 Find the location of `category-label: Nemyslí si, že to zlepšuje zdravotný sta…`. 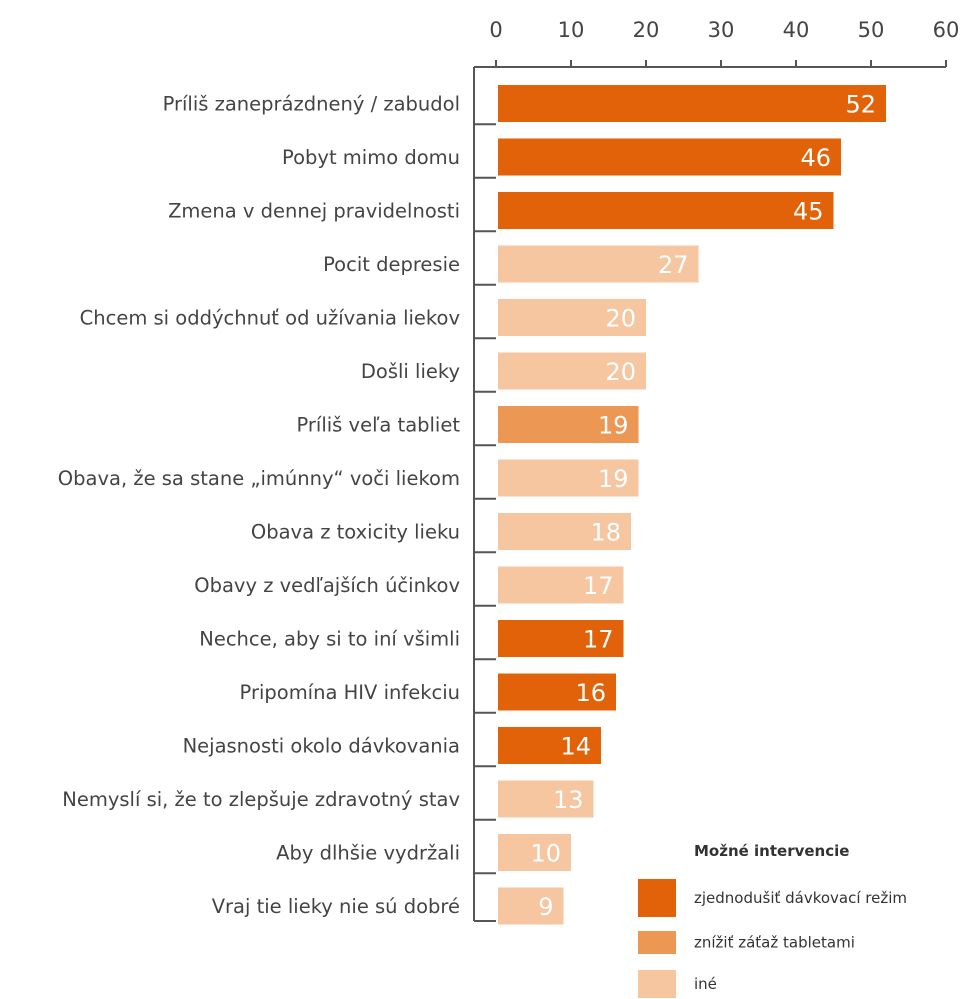

category-label: Nemyslí si, že to zlepšuje zdravotný sta… is located at coordinates (261, 799).